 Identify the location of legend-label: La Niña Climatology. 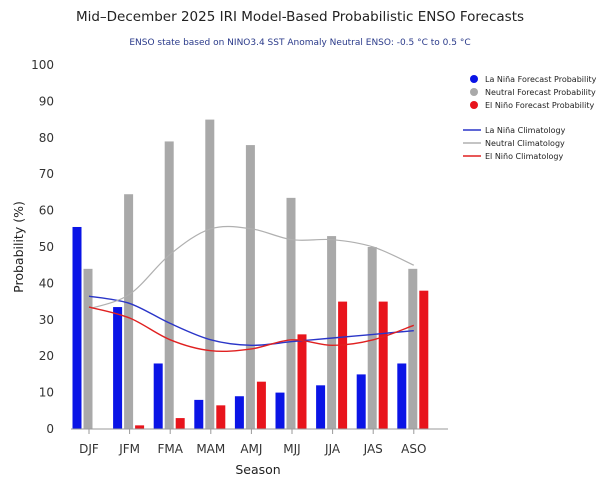
(525, 130).